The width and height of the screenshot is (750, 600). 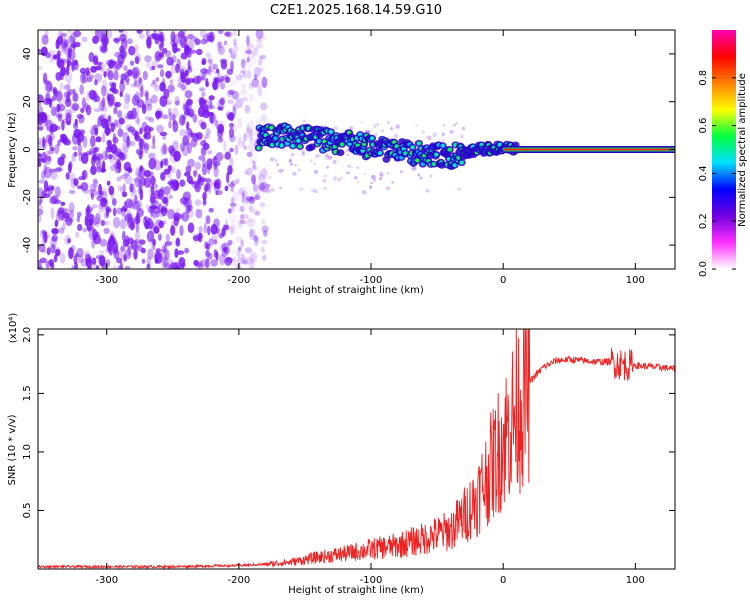 What do you see at coordinates (106, 580) in the screenshot?
I see `x-tick-label: -300` at bounding box center [106, 580].